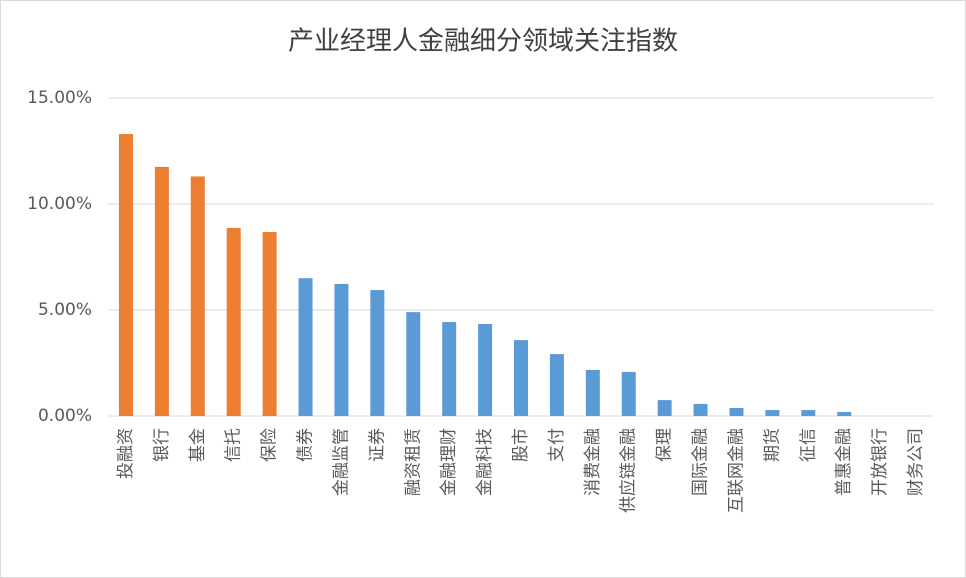  Describe the element at coordinates (808, 445) in the screenshot. I see `x-tick-label: 征信` at that location.